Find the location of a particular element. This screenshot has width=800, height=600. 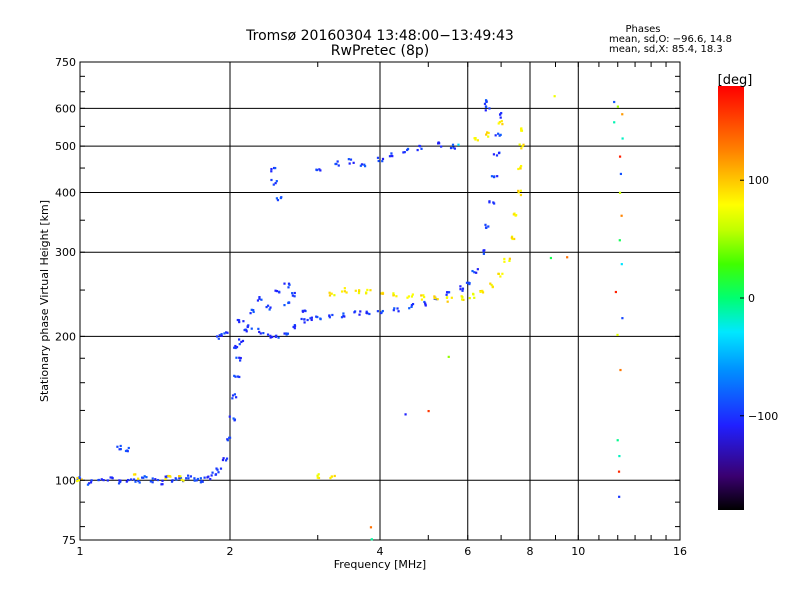

legend-title: Phases is located at coordinates (642, 29).